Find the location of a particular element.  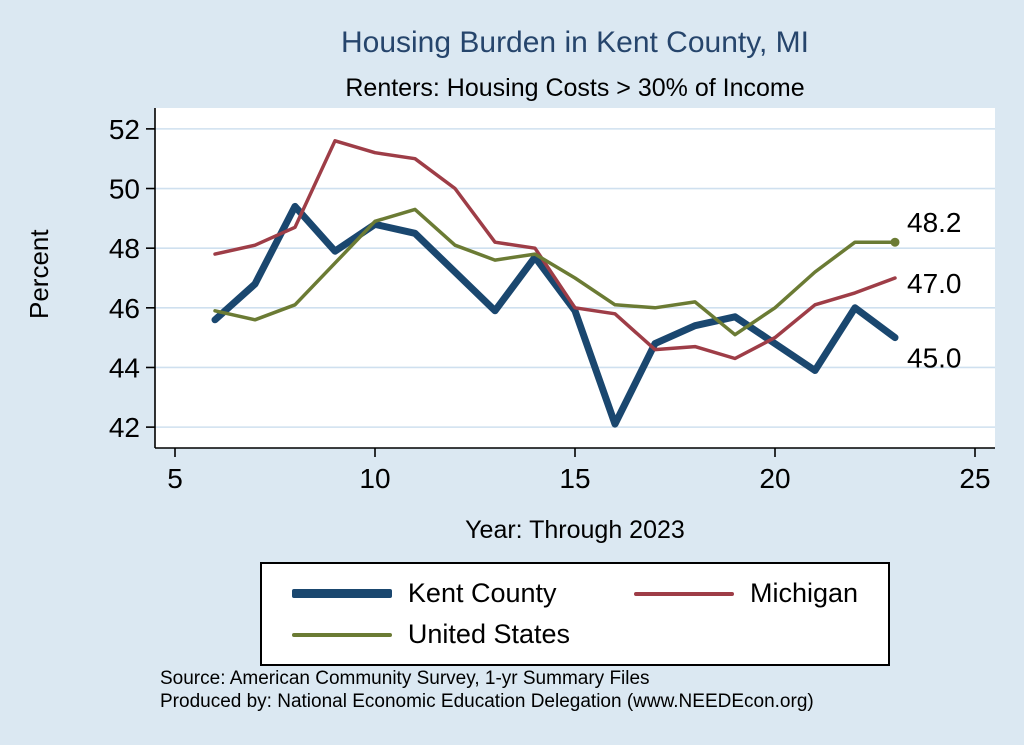

svg-text: 45.0 is located at coordinates (934, 358).